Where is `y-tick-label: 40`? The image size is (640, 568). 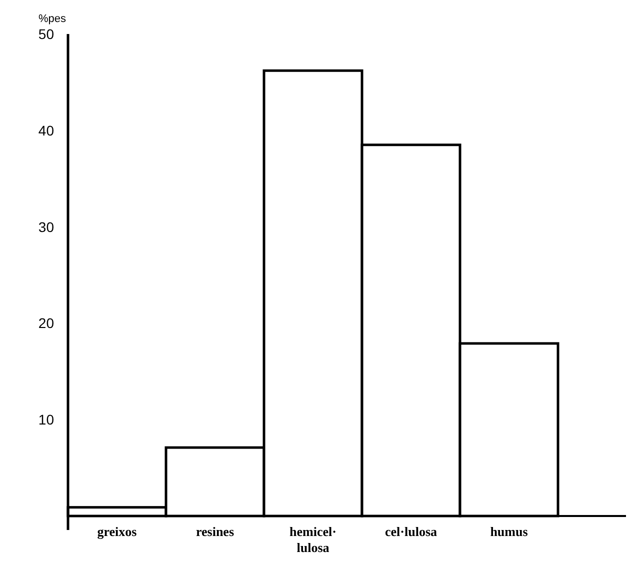
y-tick-label: 40 is located at coordinates (46, 130).